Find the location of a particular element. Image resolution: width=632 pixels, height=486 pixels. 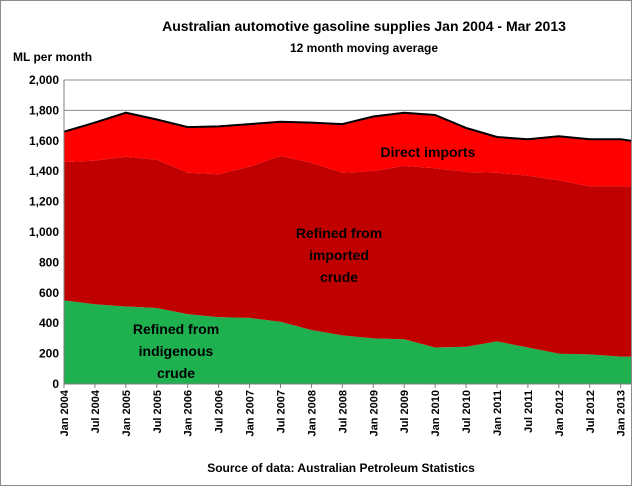

y-tick-label: 400 is located at coordinates (49, 323).